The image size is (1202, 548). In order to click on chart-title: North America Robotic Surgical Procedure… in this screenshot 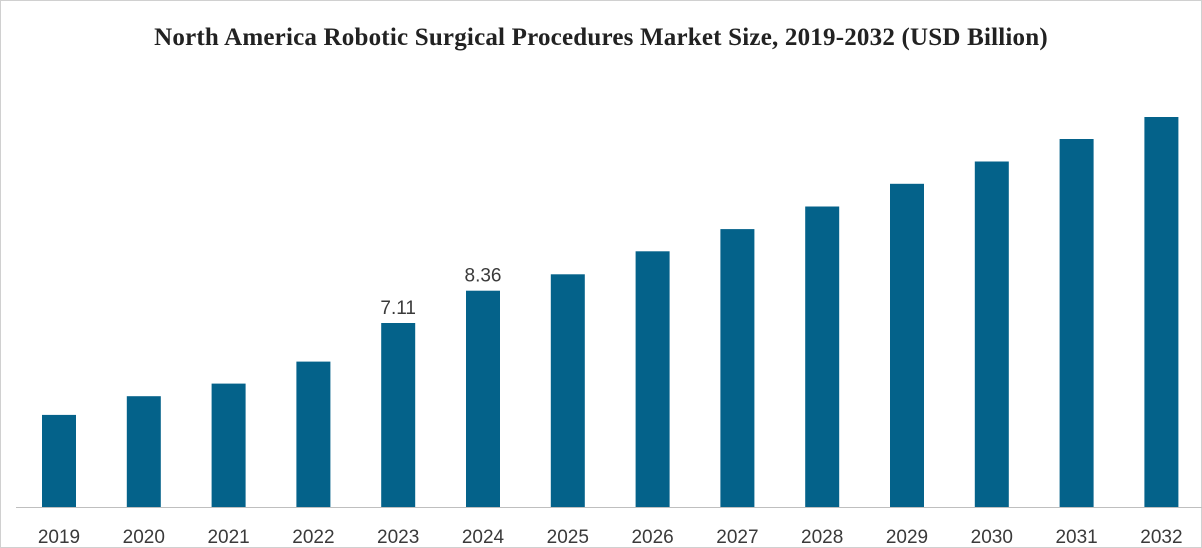, I will do `click(601, 37)`.